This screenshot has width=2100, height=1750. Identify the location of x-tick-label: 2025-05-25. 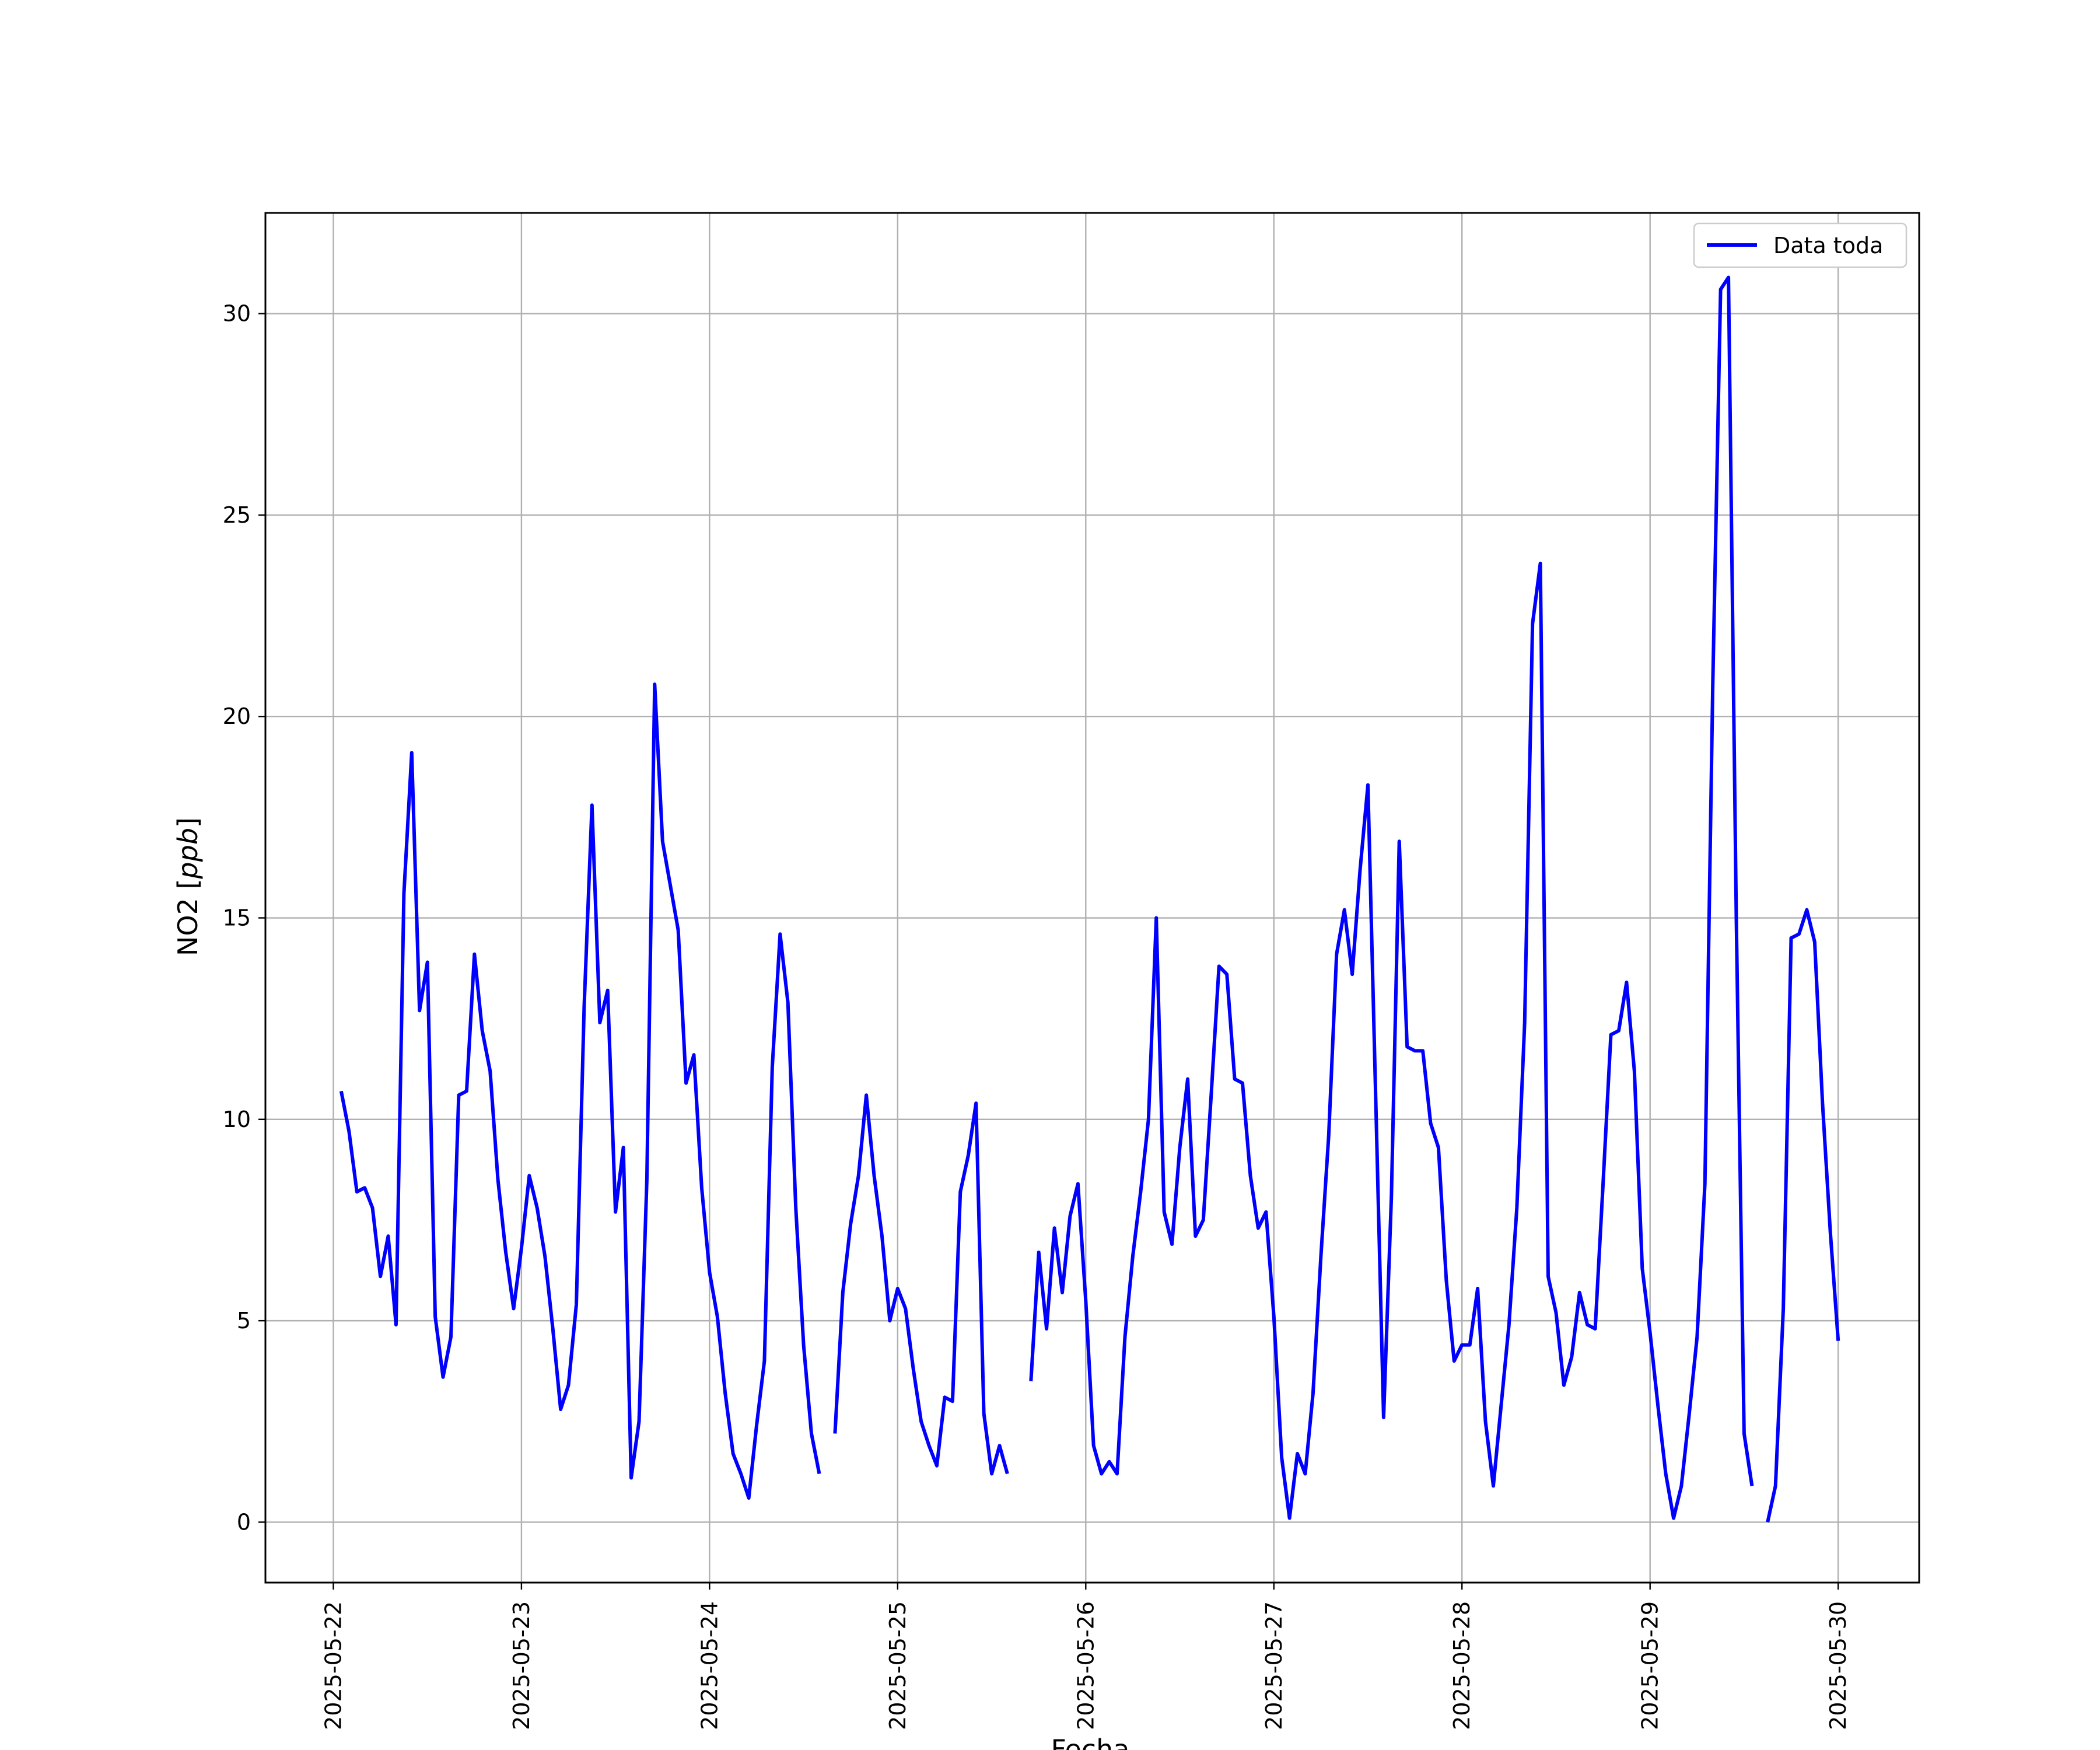
(898, 1665).